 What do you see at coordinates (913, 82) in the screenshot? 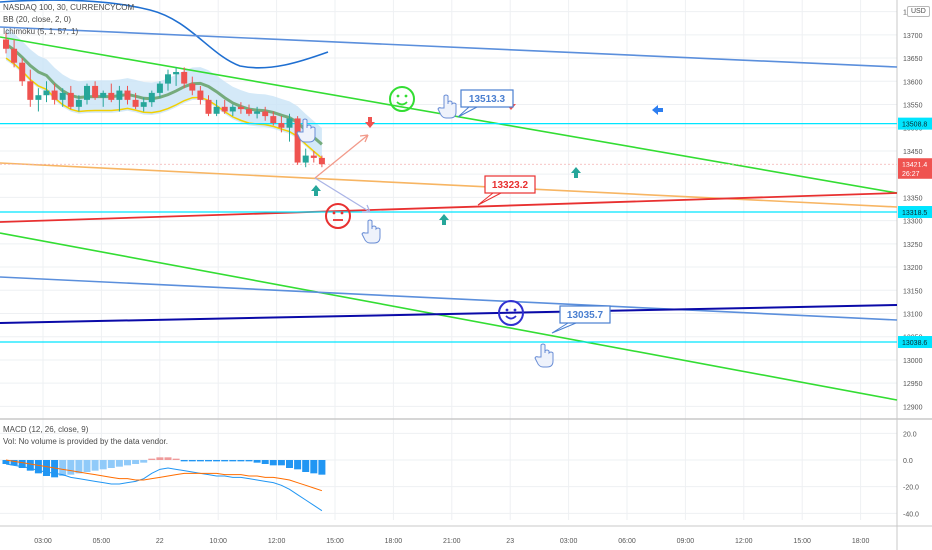
I see `y-tick-label: 13600` at bounding box center [913, 82].